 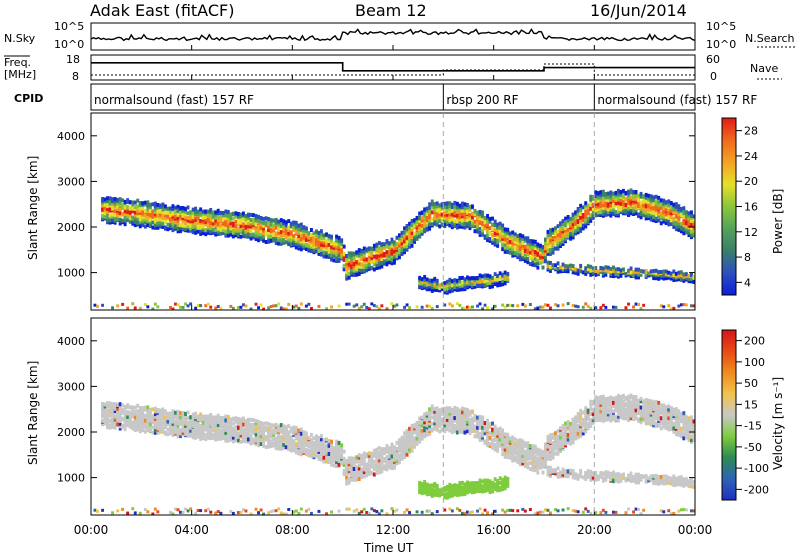 What do you see at coordinates (482, 100) in the screenshot?
I see `cpid-segment-label: rbsp 200 RF` at bounding box center [482, 100].